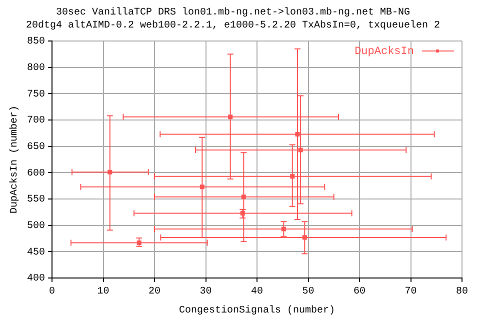  I want to click on x-tick-label: 10, so click(103, 292).